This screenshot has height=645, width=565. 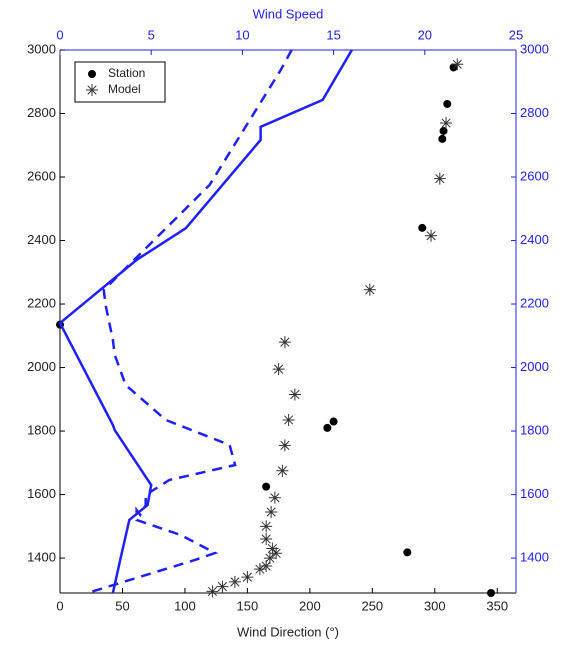 What do you see at coordinates (151, 34) in the screenshot?
I see `x2-tick-label: 5` at bounding box center [151, 34].